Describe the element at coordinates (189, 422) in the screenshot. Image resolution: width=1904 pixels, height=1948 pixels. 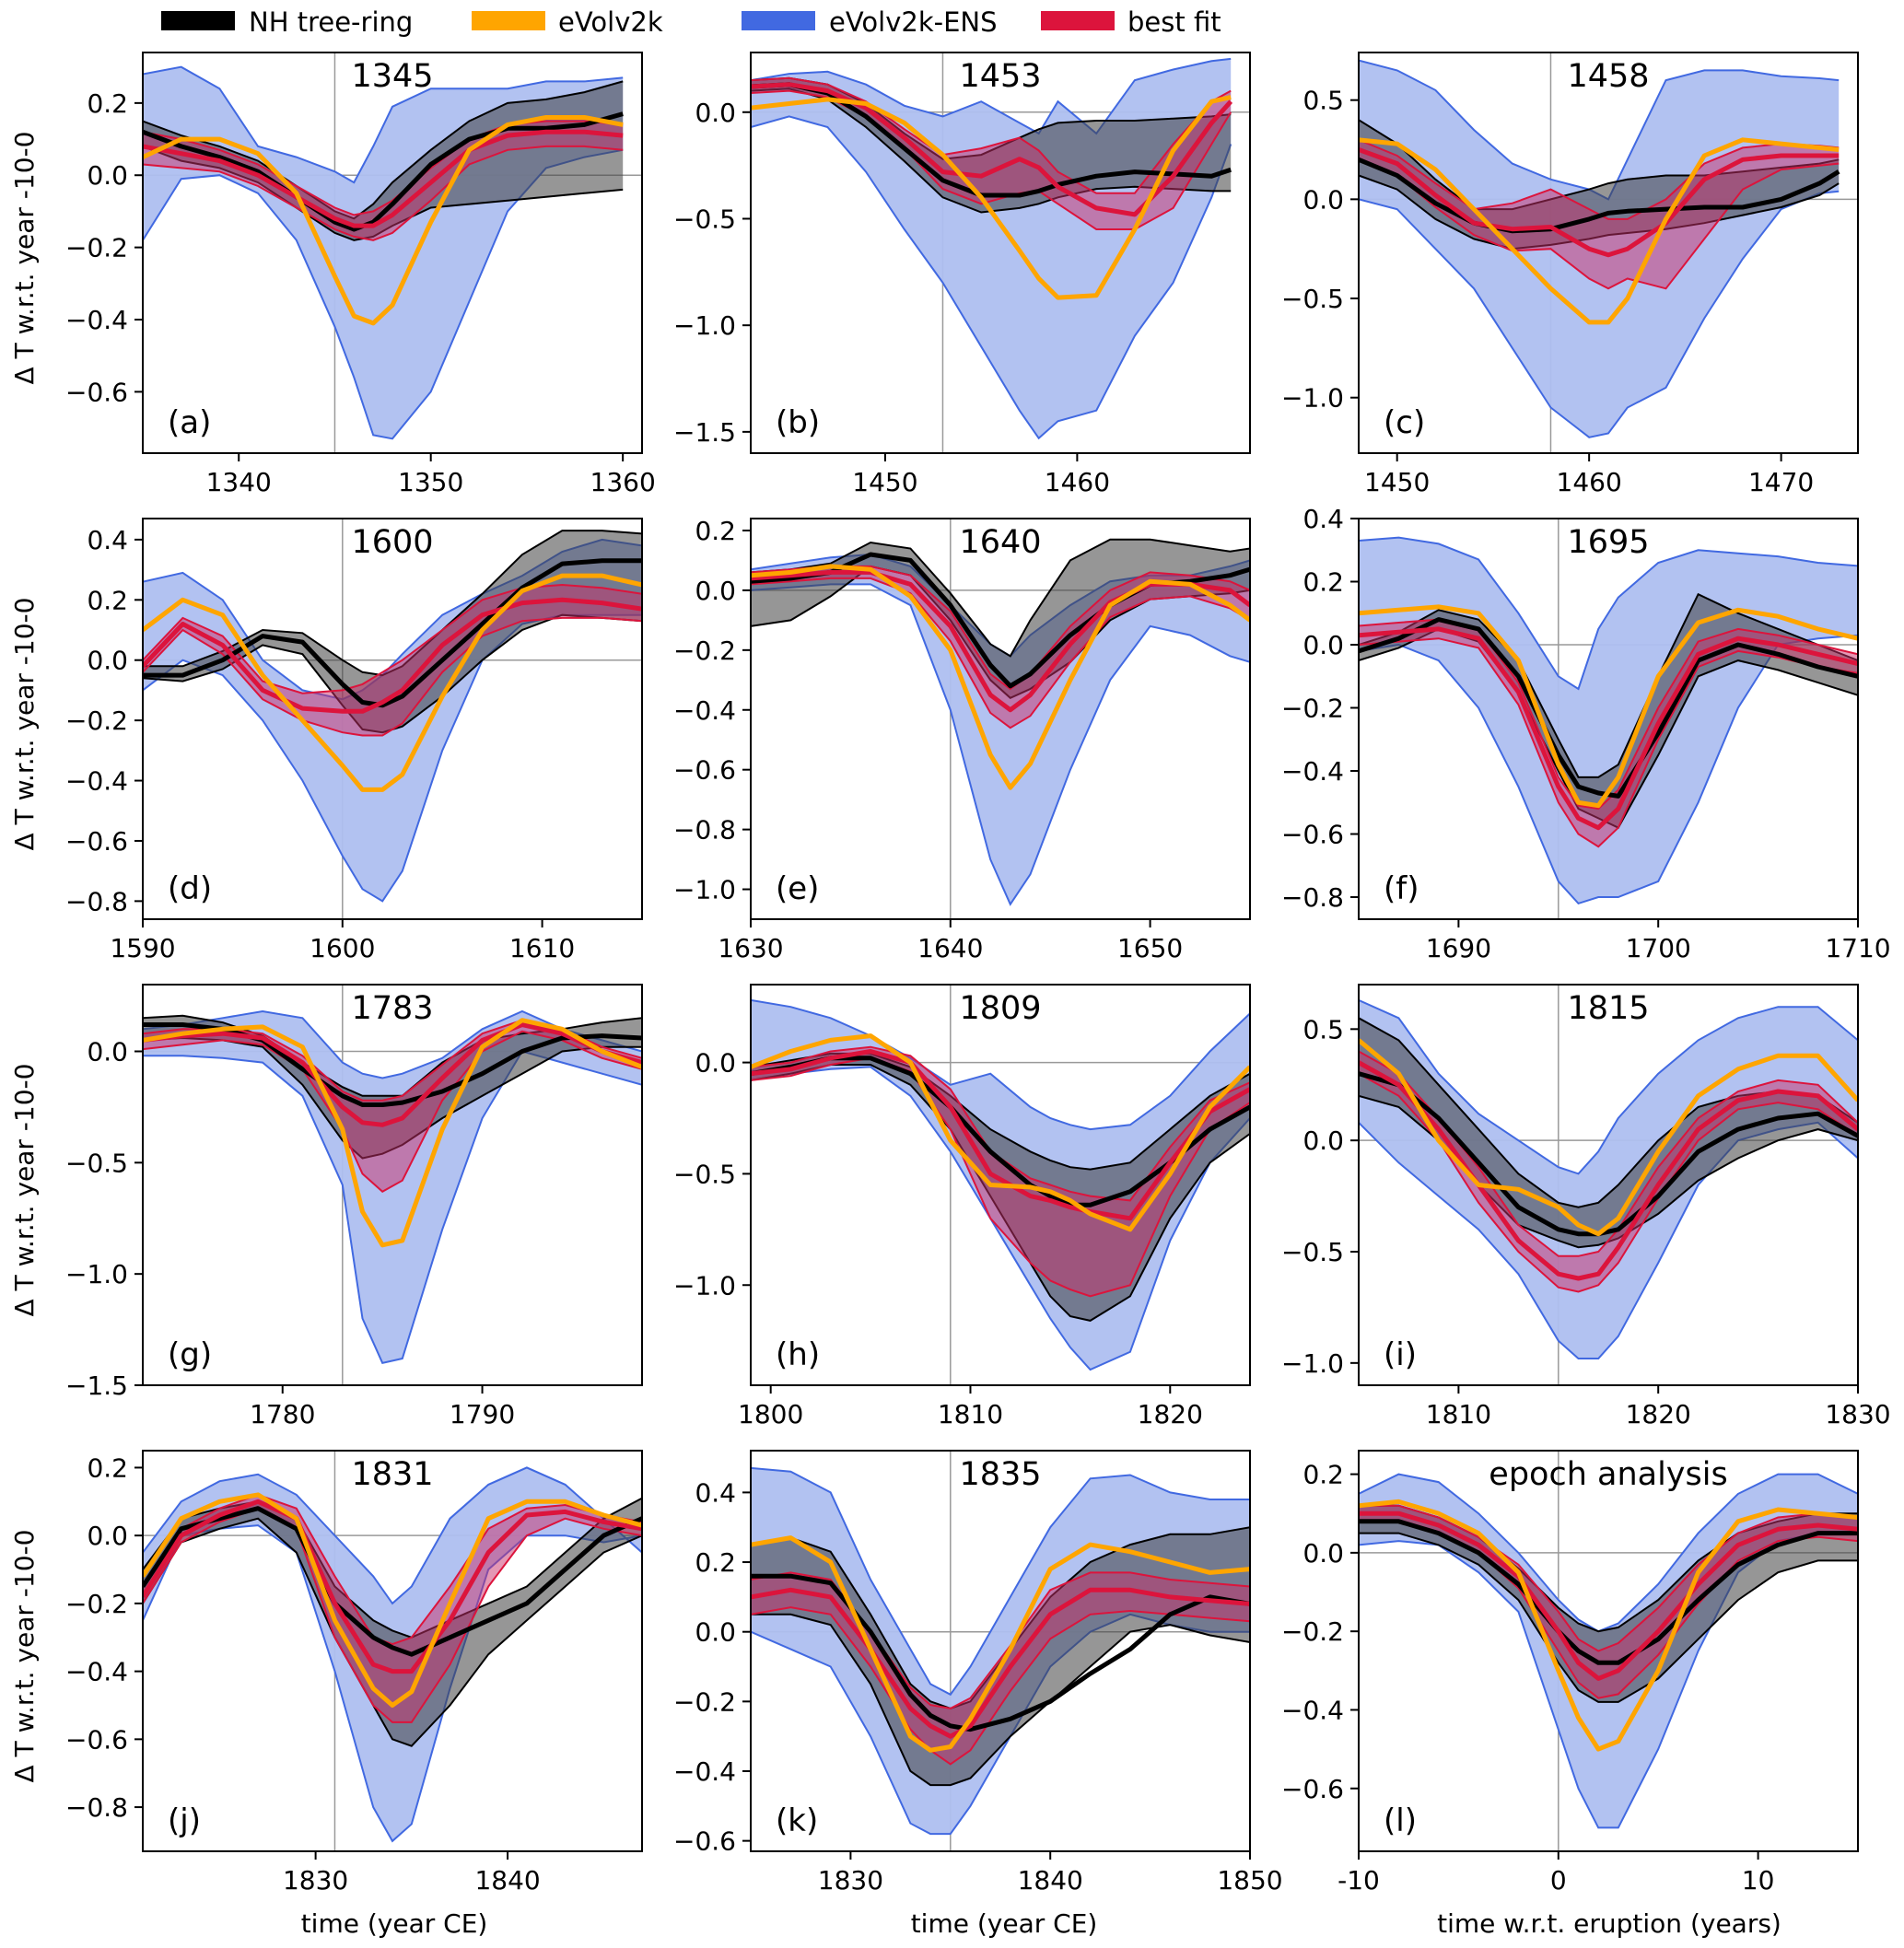
I see `panel-letter: (a)` at that location.